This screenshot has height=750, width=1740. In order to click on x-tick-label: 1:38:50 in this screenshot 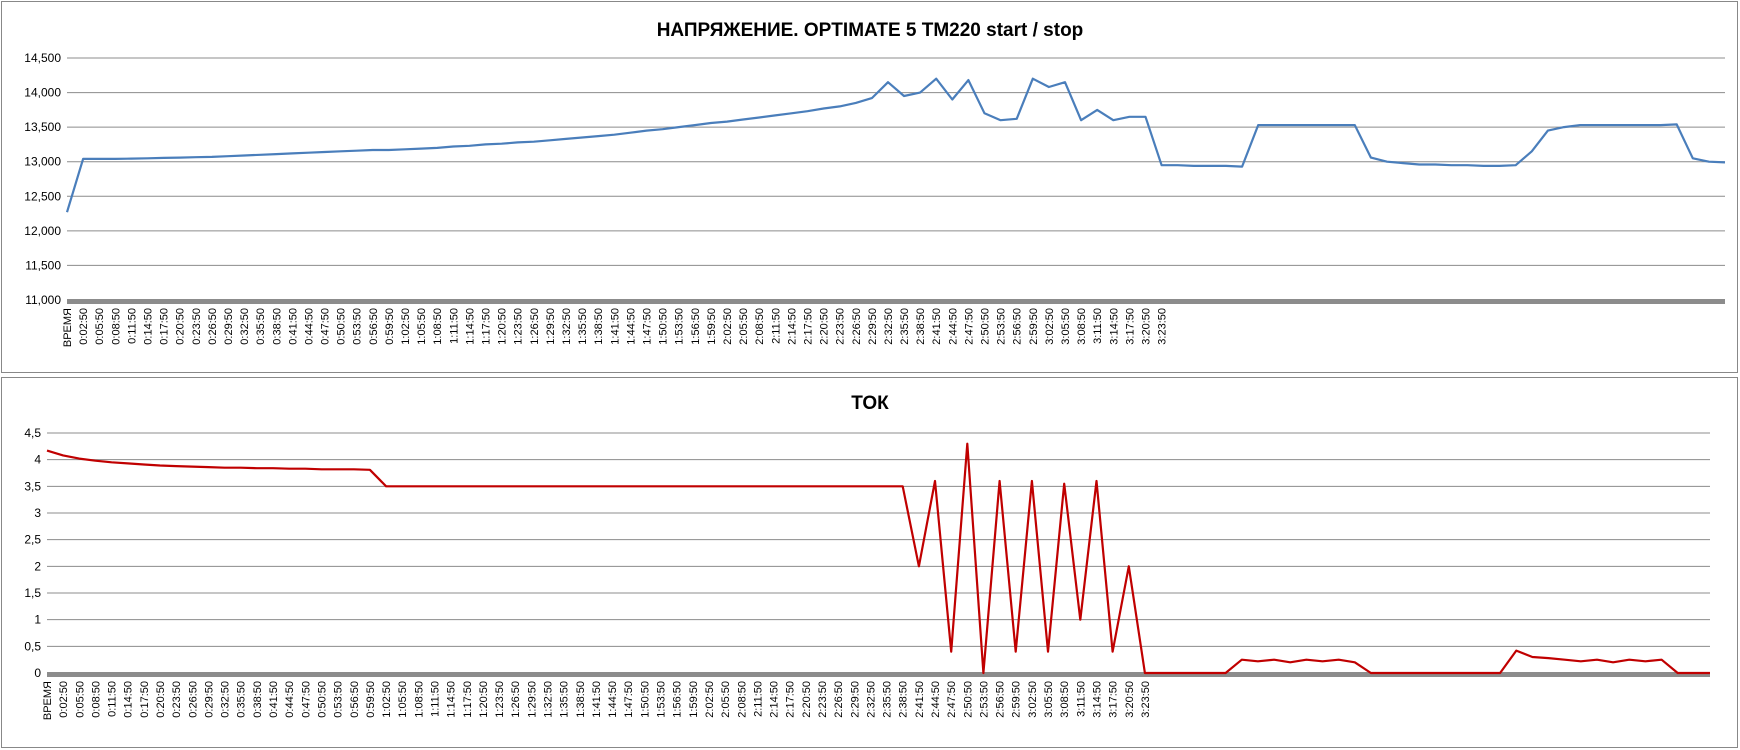, I will do `click(599, 326)`.